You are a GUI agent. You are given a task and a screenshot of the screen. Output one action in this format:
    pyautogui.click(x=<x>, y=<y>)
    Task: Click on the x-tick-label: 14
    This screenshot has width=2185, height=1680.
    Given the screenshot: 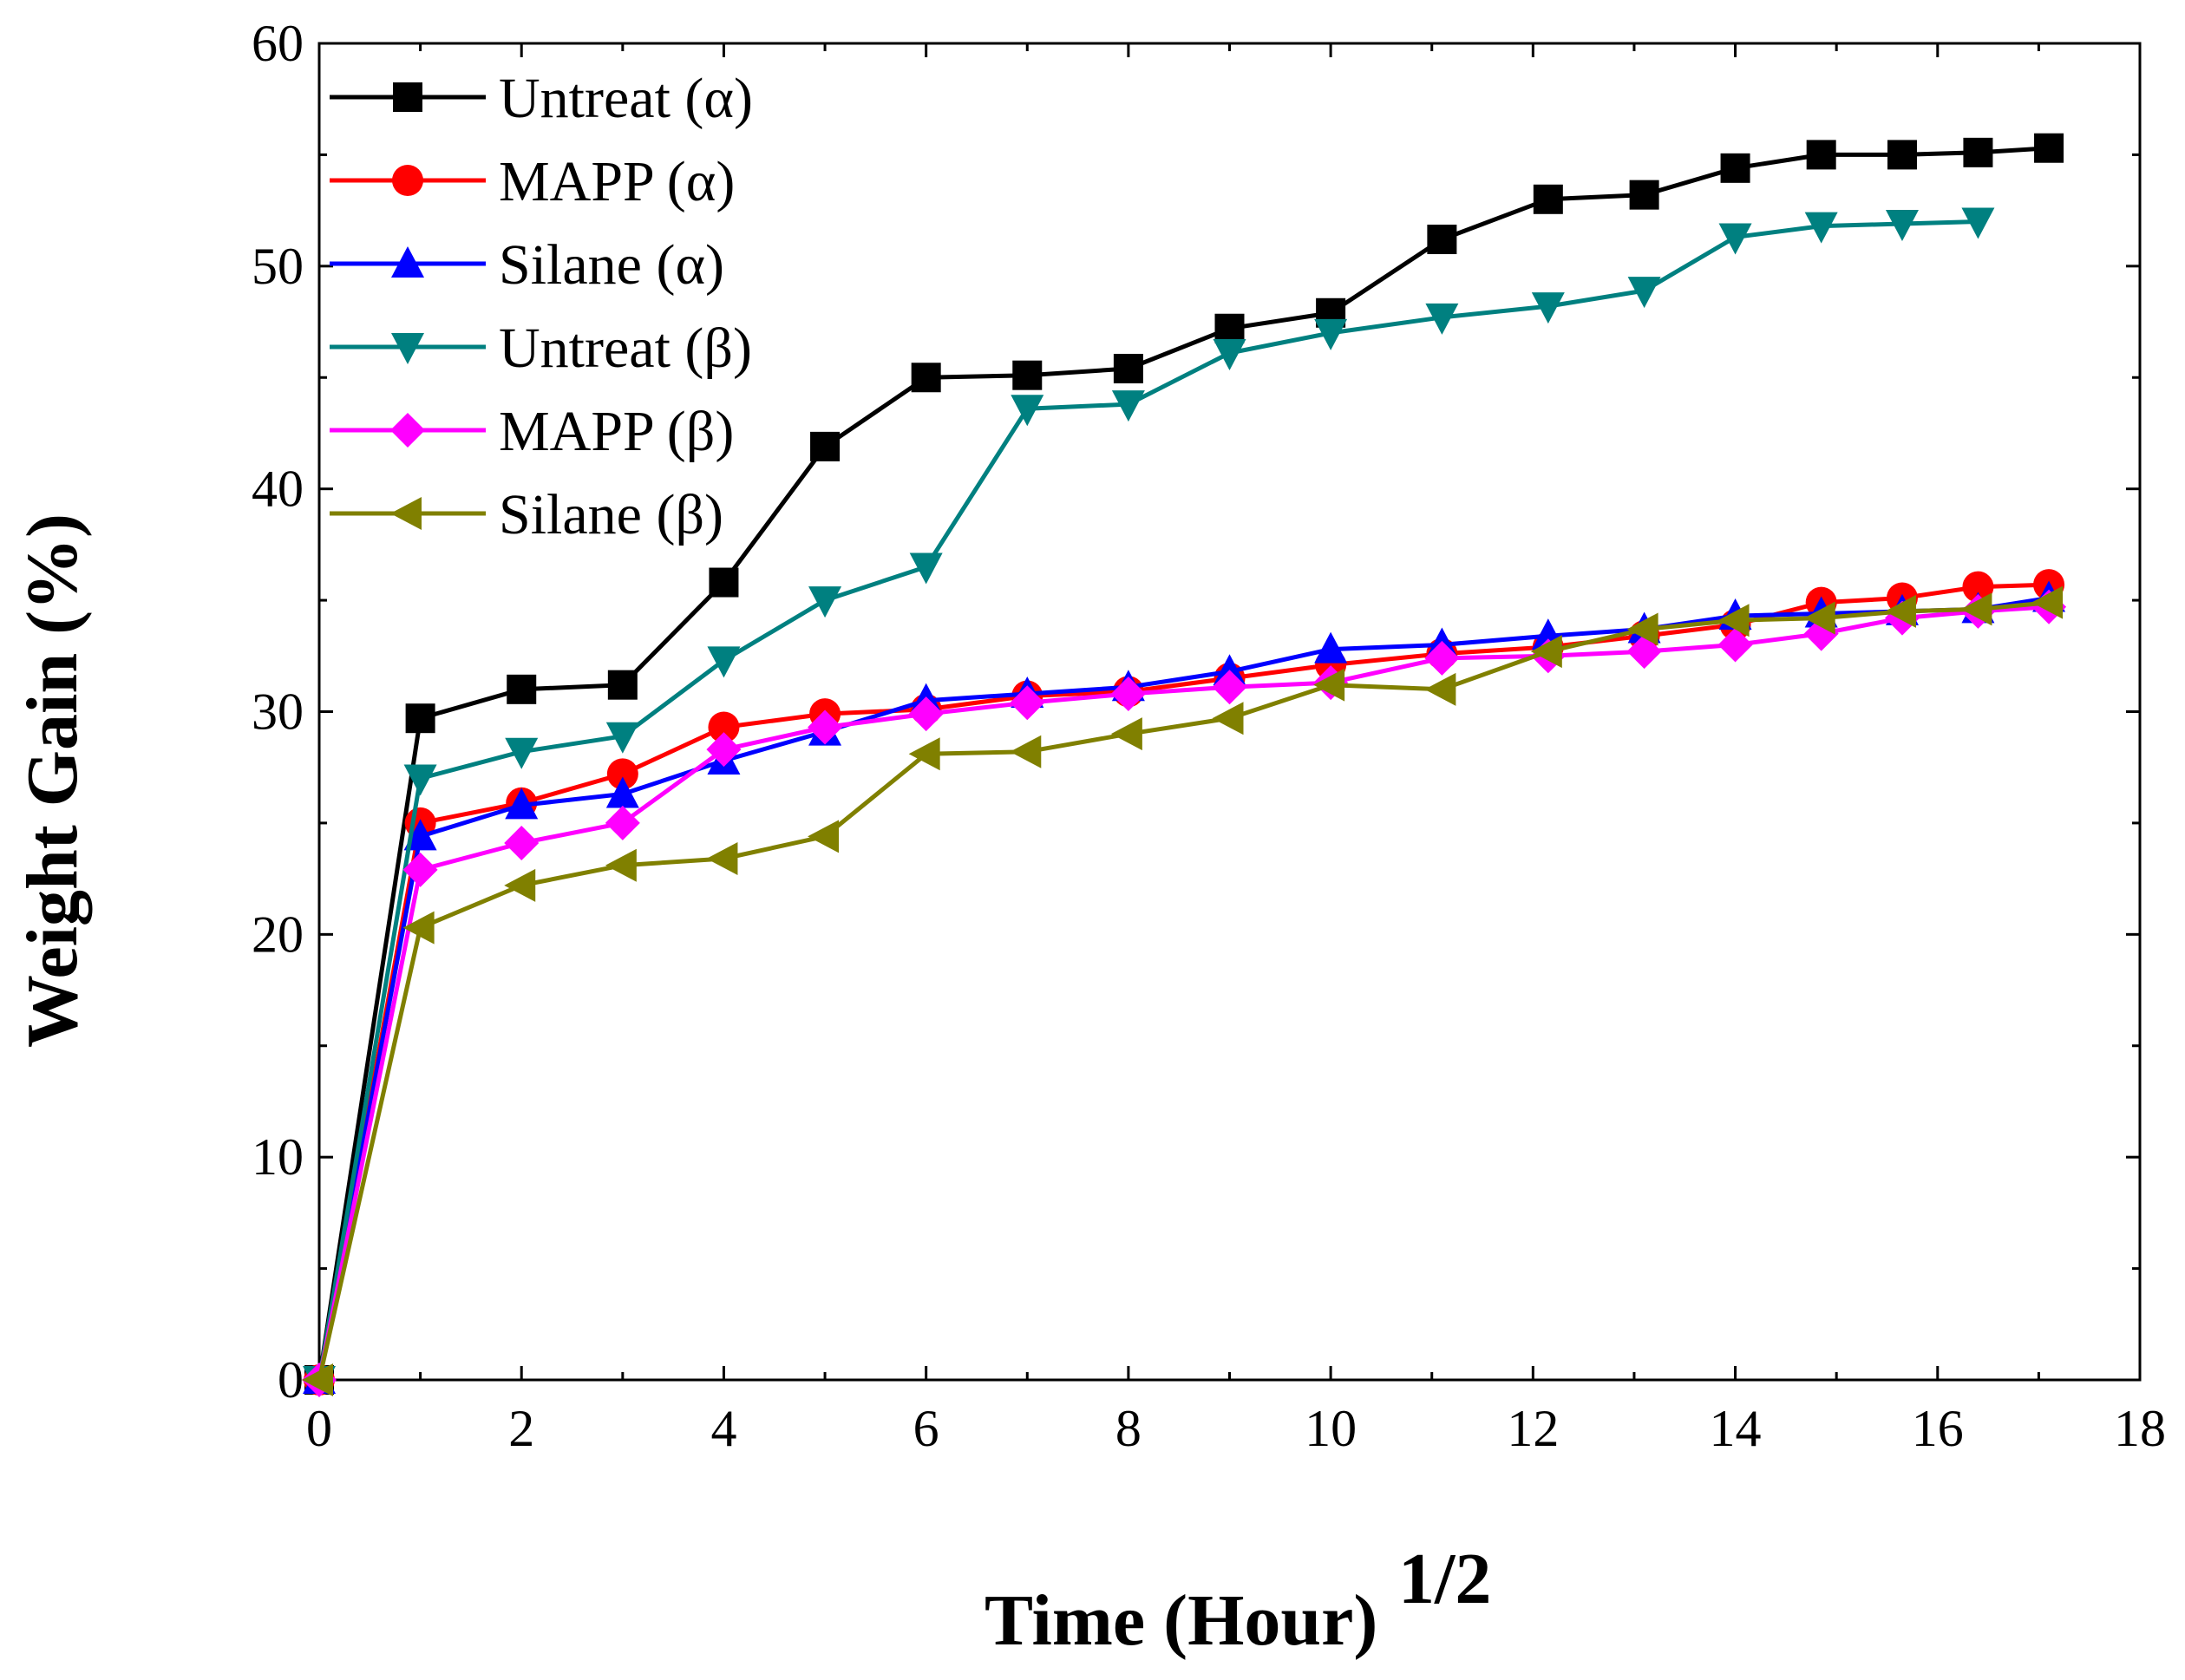 What is the action you would take?
    pyautogui.click(x=1736, y=1428)
    